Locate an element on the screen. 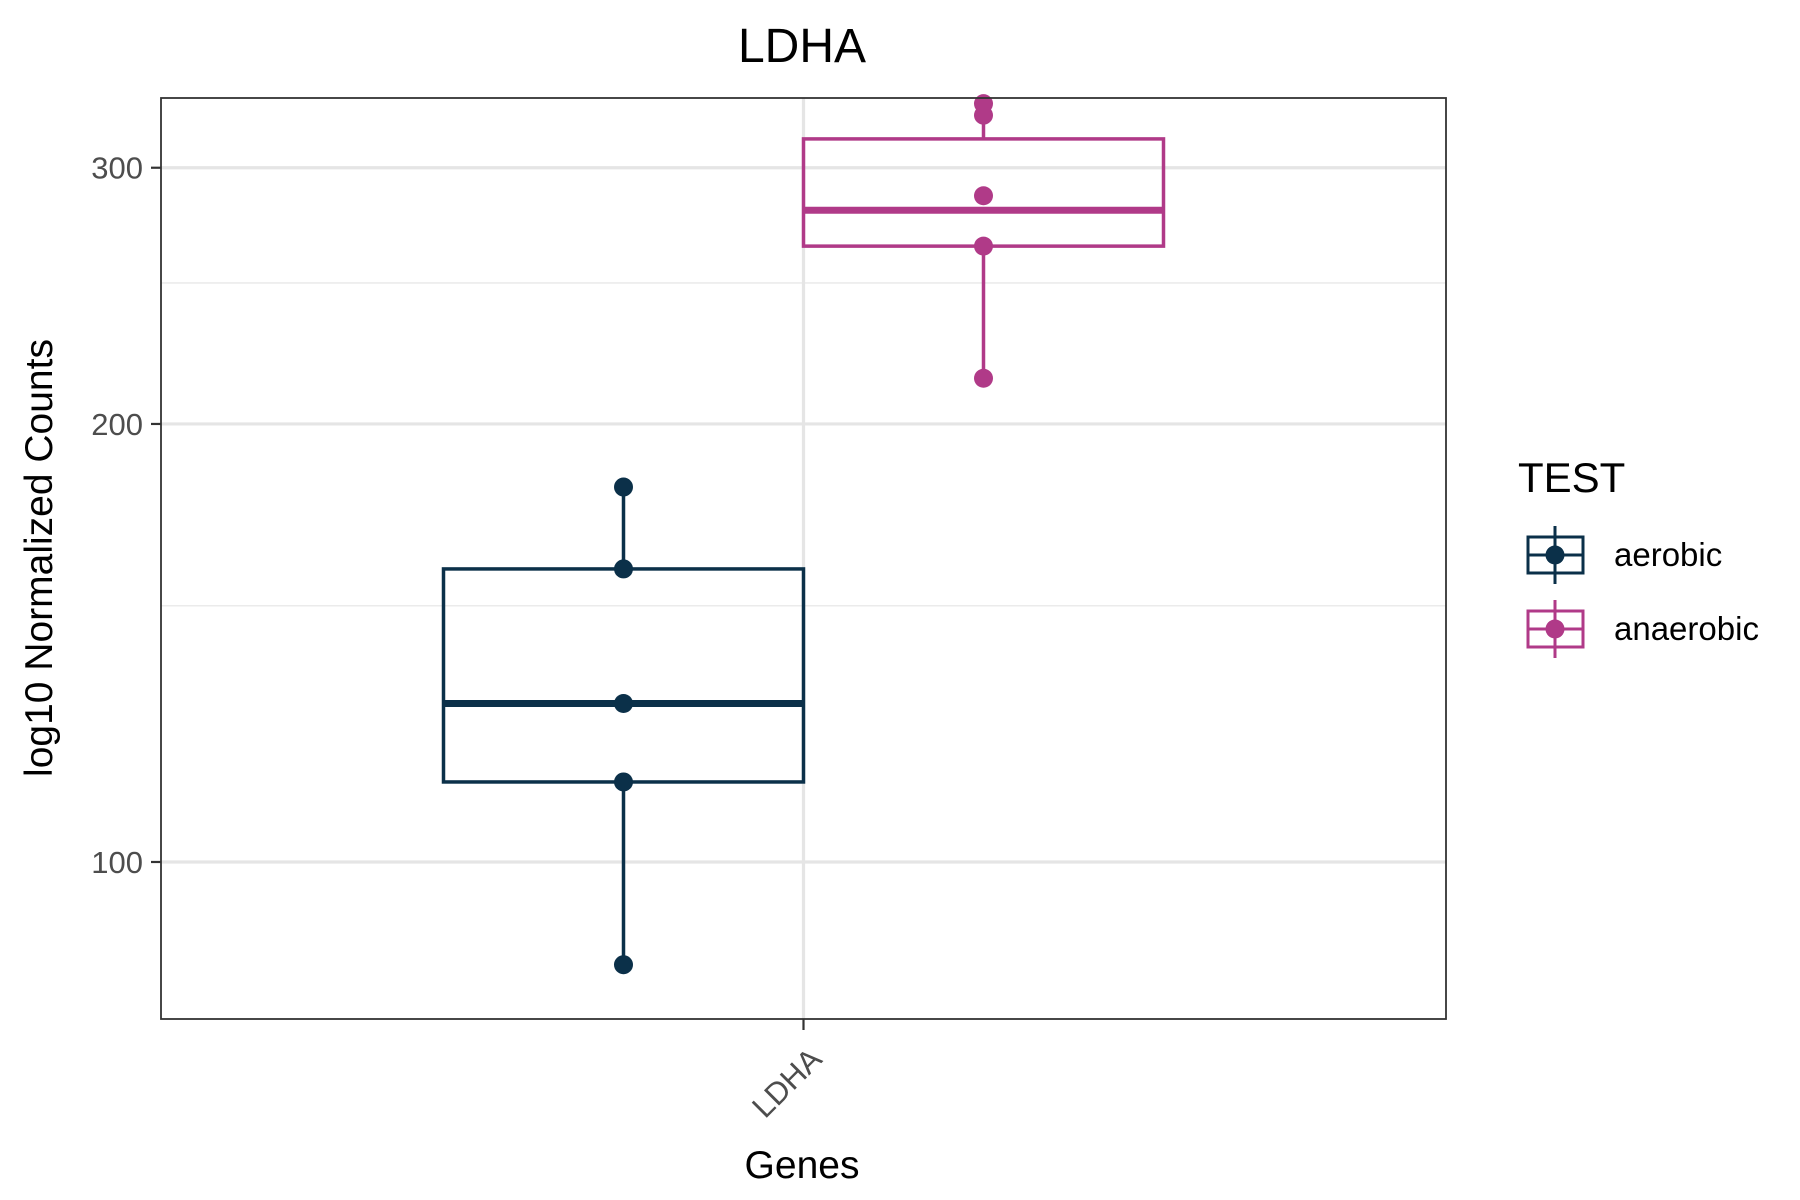  x-axis-title: Genes is located at coordinates (802, 1165).